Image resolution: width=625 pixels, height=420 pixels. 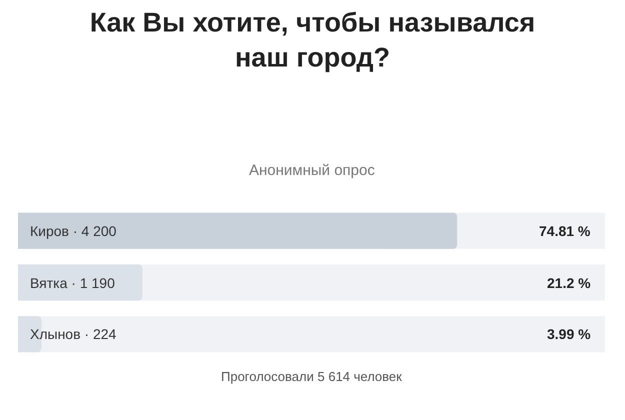 I want to click on data-label: 21.2 %, so click(x=569, y=283).